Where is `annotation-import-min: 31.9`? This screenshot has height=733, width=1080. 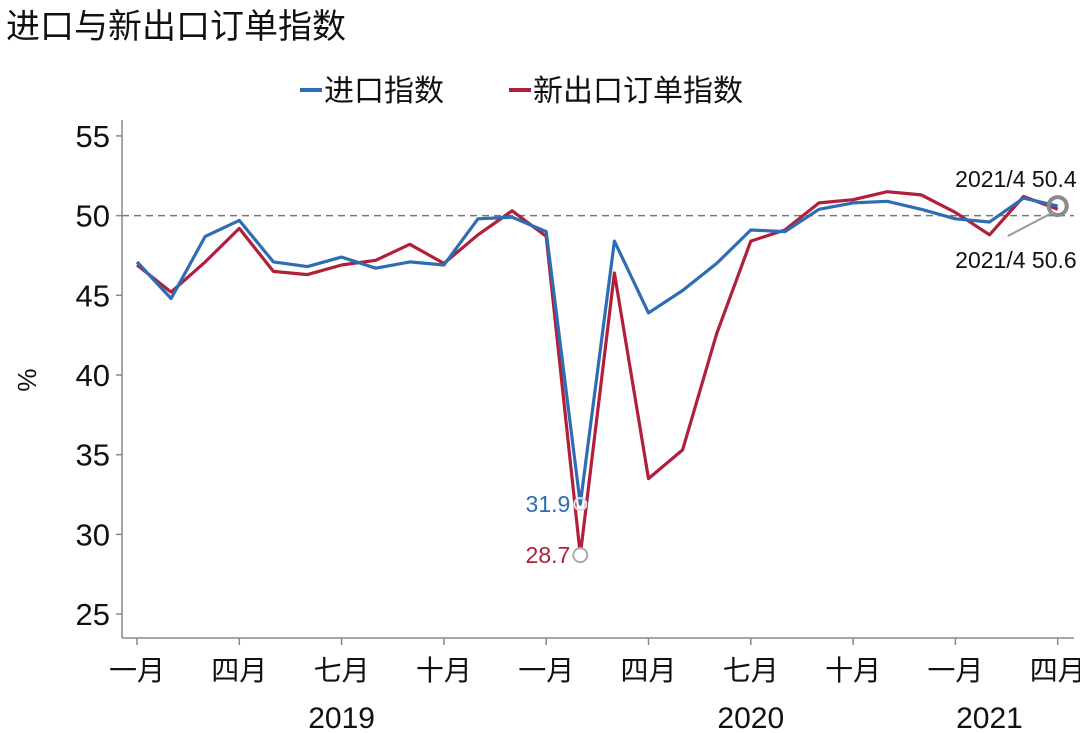
annotation-import-min: 31.9 is located at coordinates (548, 504).